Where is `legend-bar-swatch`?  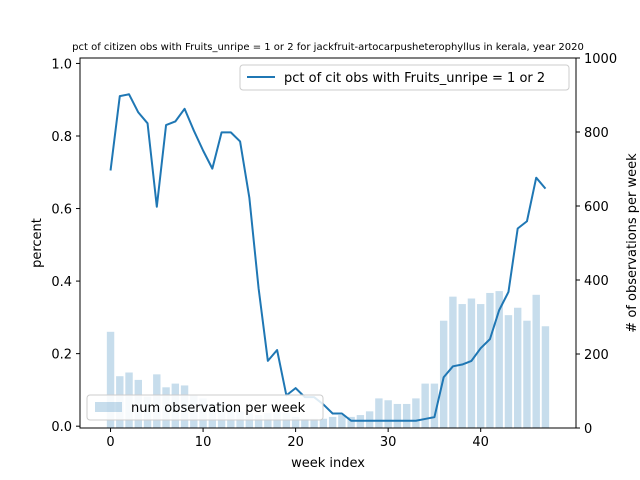
legend-bar-swatch is located at coordinates (108, 407).